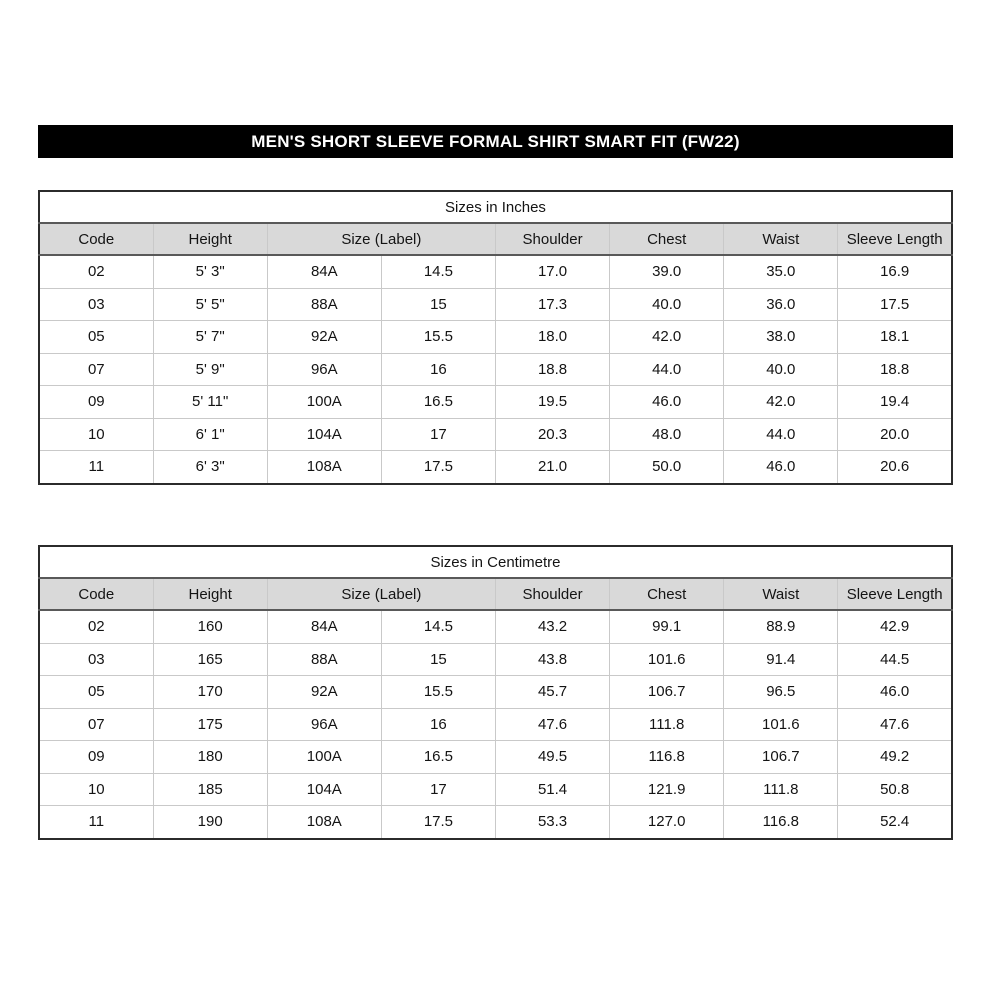 The height and width of the screenshot is (1000, 1000). I want to click on cell: 48.0, so click(667, 434).